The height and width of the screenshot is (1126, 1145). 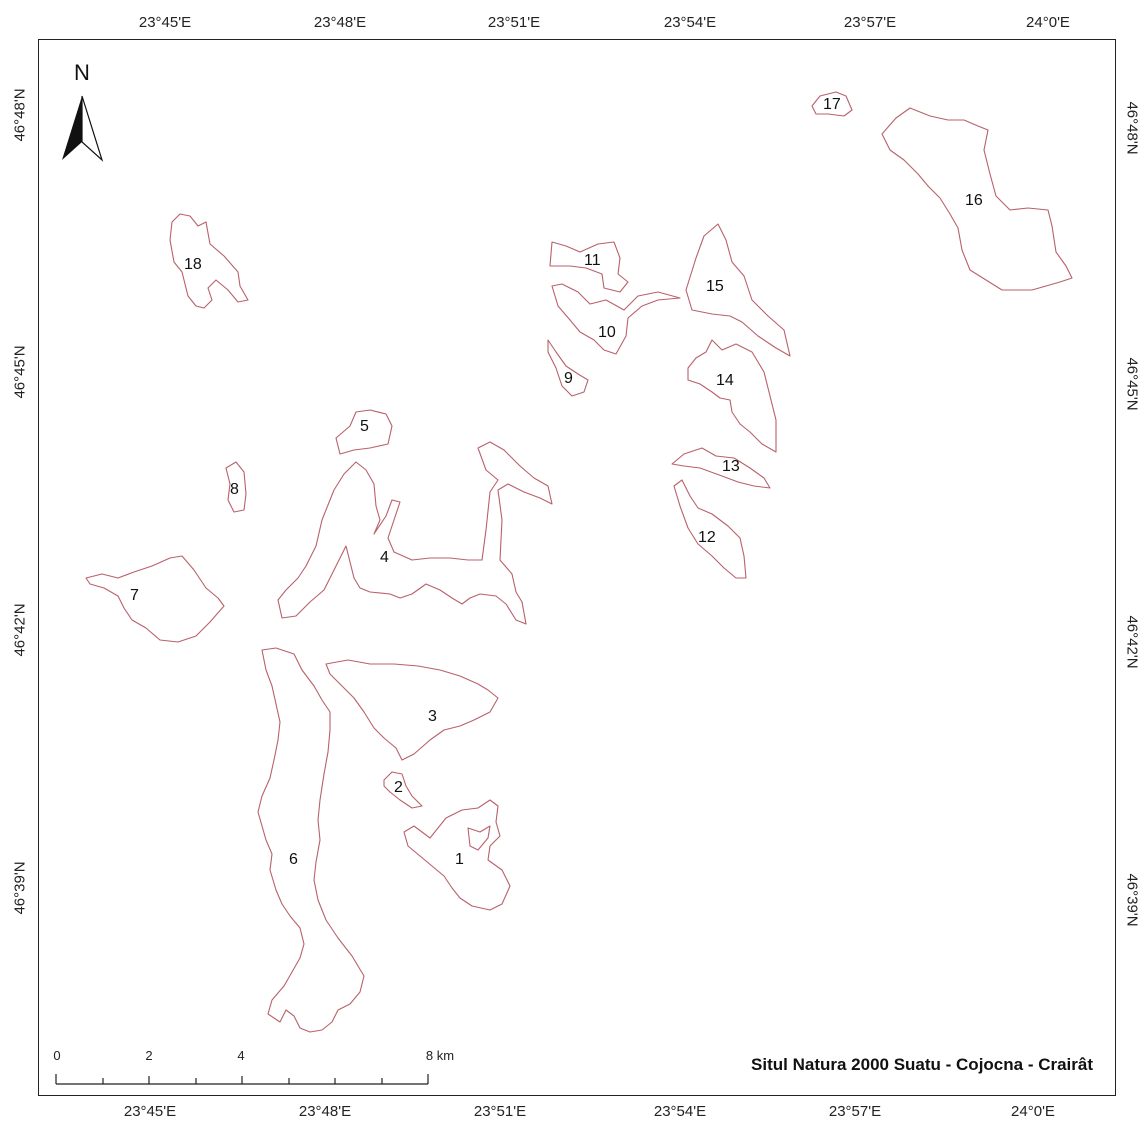 I want to click on top-longitude-tick: 23°45'E, so click(x=165, y=22).